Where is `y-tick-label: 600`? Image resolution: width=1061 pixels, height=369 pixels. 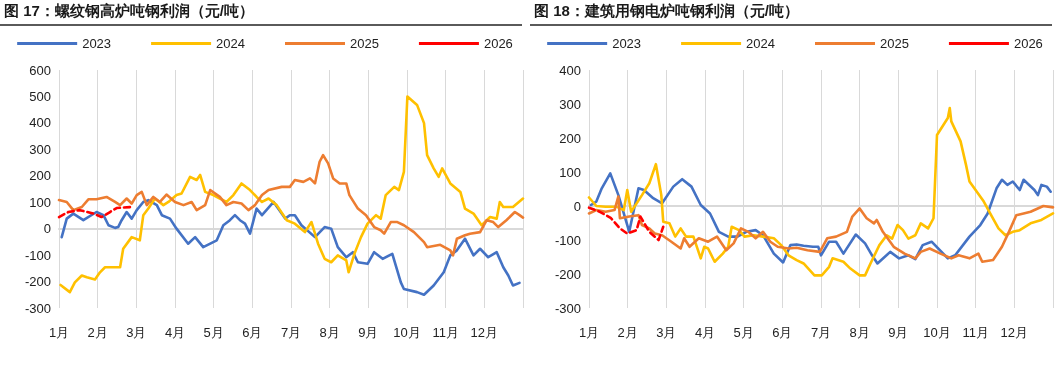 y-tick-label: 600 is located at coordinates (40, 70).